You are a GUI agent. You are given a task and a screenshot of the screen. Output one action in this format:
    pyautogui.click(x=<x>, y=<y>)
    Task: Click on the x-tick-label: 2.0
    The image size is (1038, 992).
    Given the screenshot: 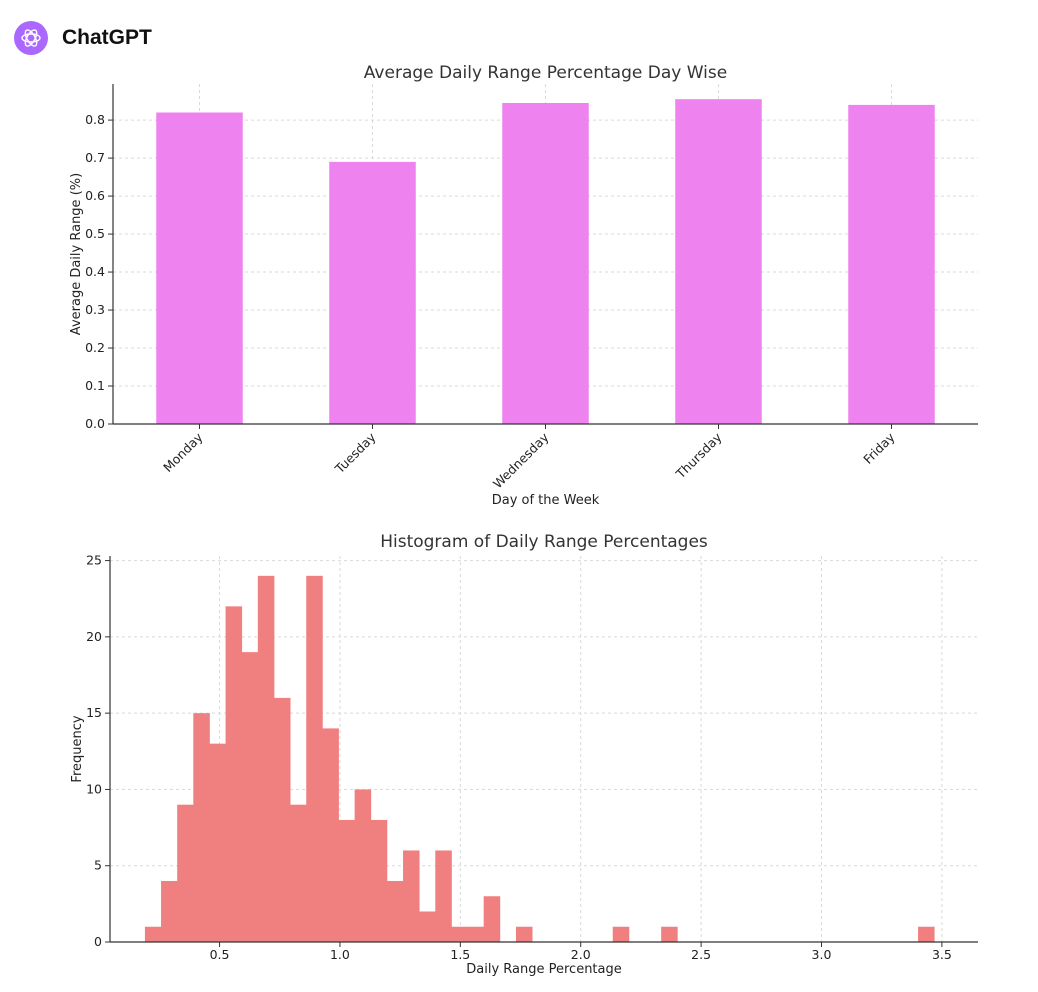 What is the action you would take?
    pyautogui.click(x=581, y=954)
    